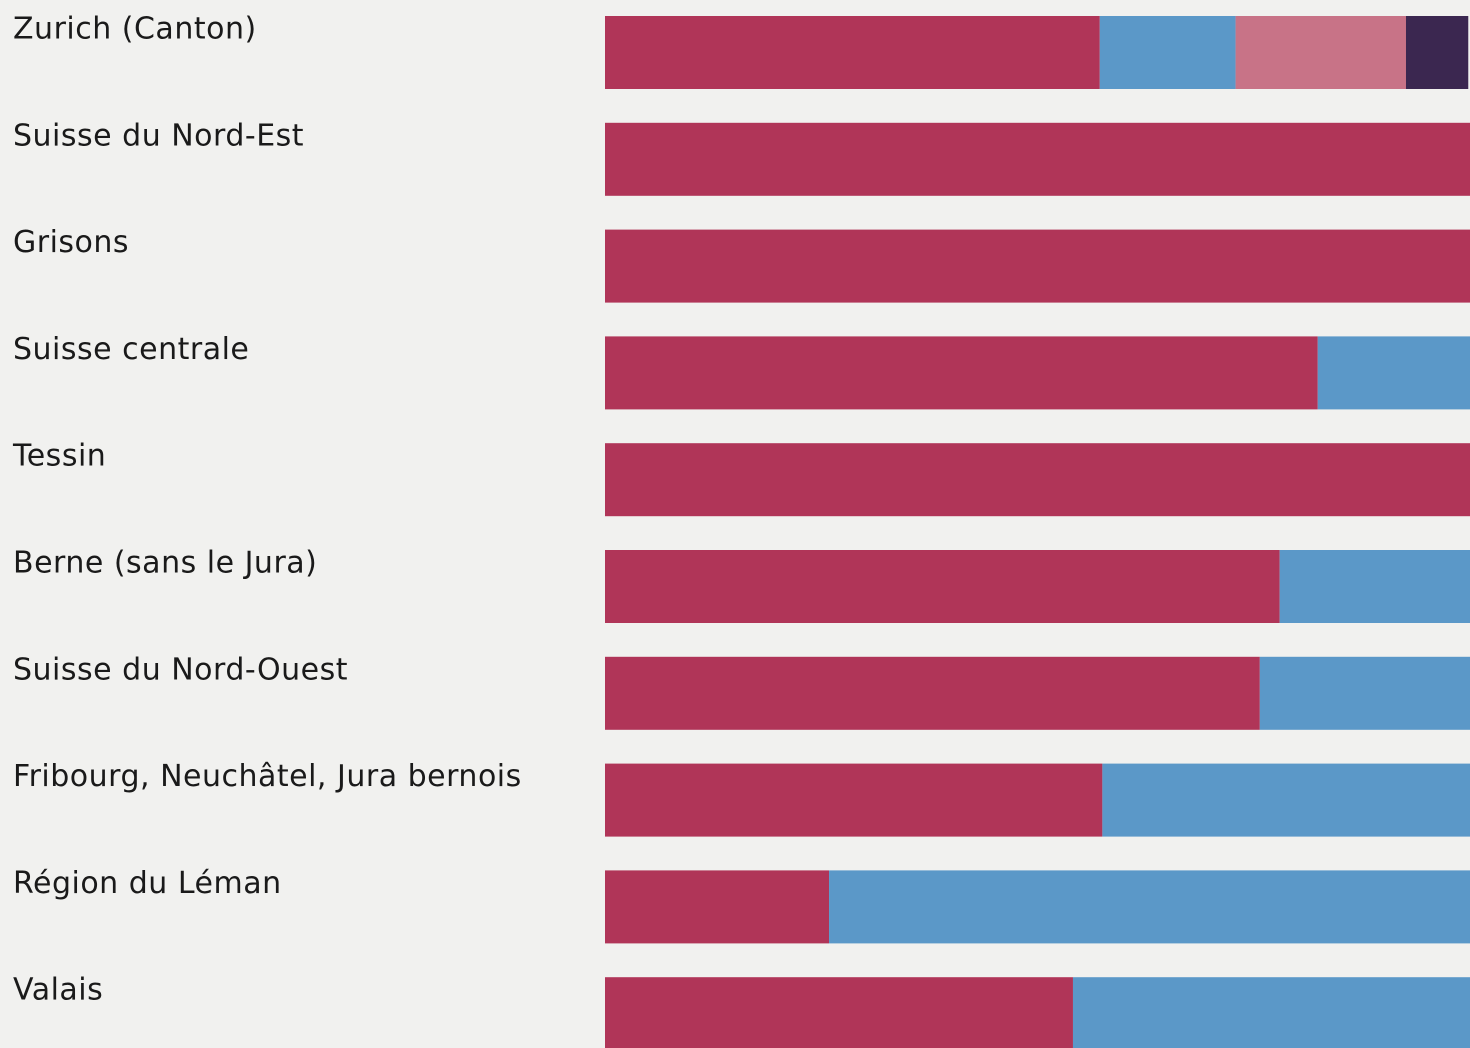 The width and height of the screenshot is (1470, 1048). I want to click on category-label: Suisse centrale, so click(131, 349).